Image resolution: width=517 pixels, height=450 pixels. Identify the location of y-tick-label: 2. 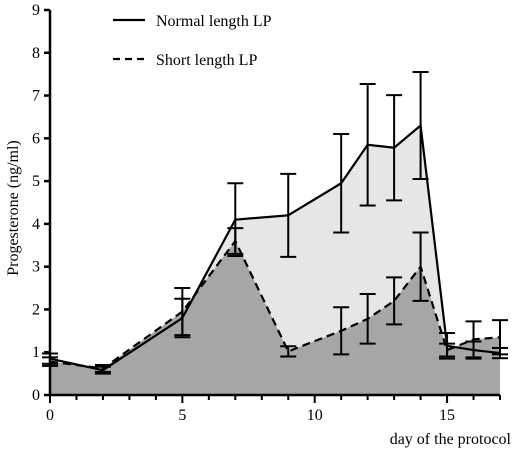
(36, 309).